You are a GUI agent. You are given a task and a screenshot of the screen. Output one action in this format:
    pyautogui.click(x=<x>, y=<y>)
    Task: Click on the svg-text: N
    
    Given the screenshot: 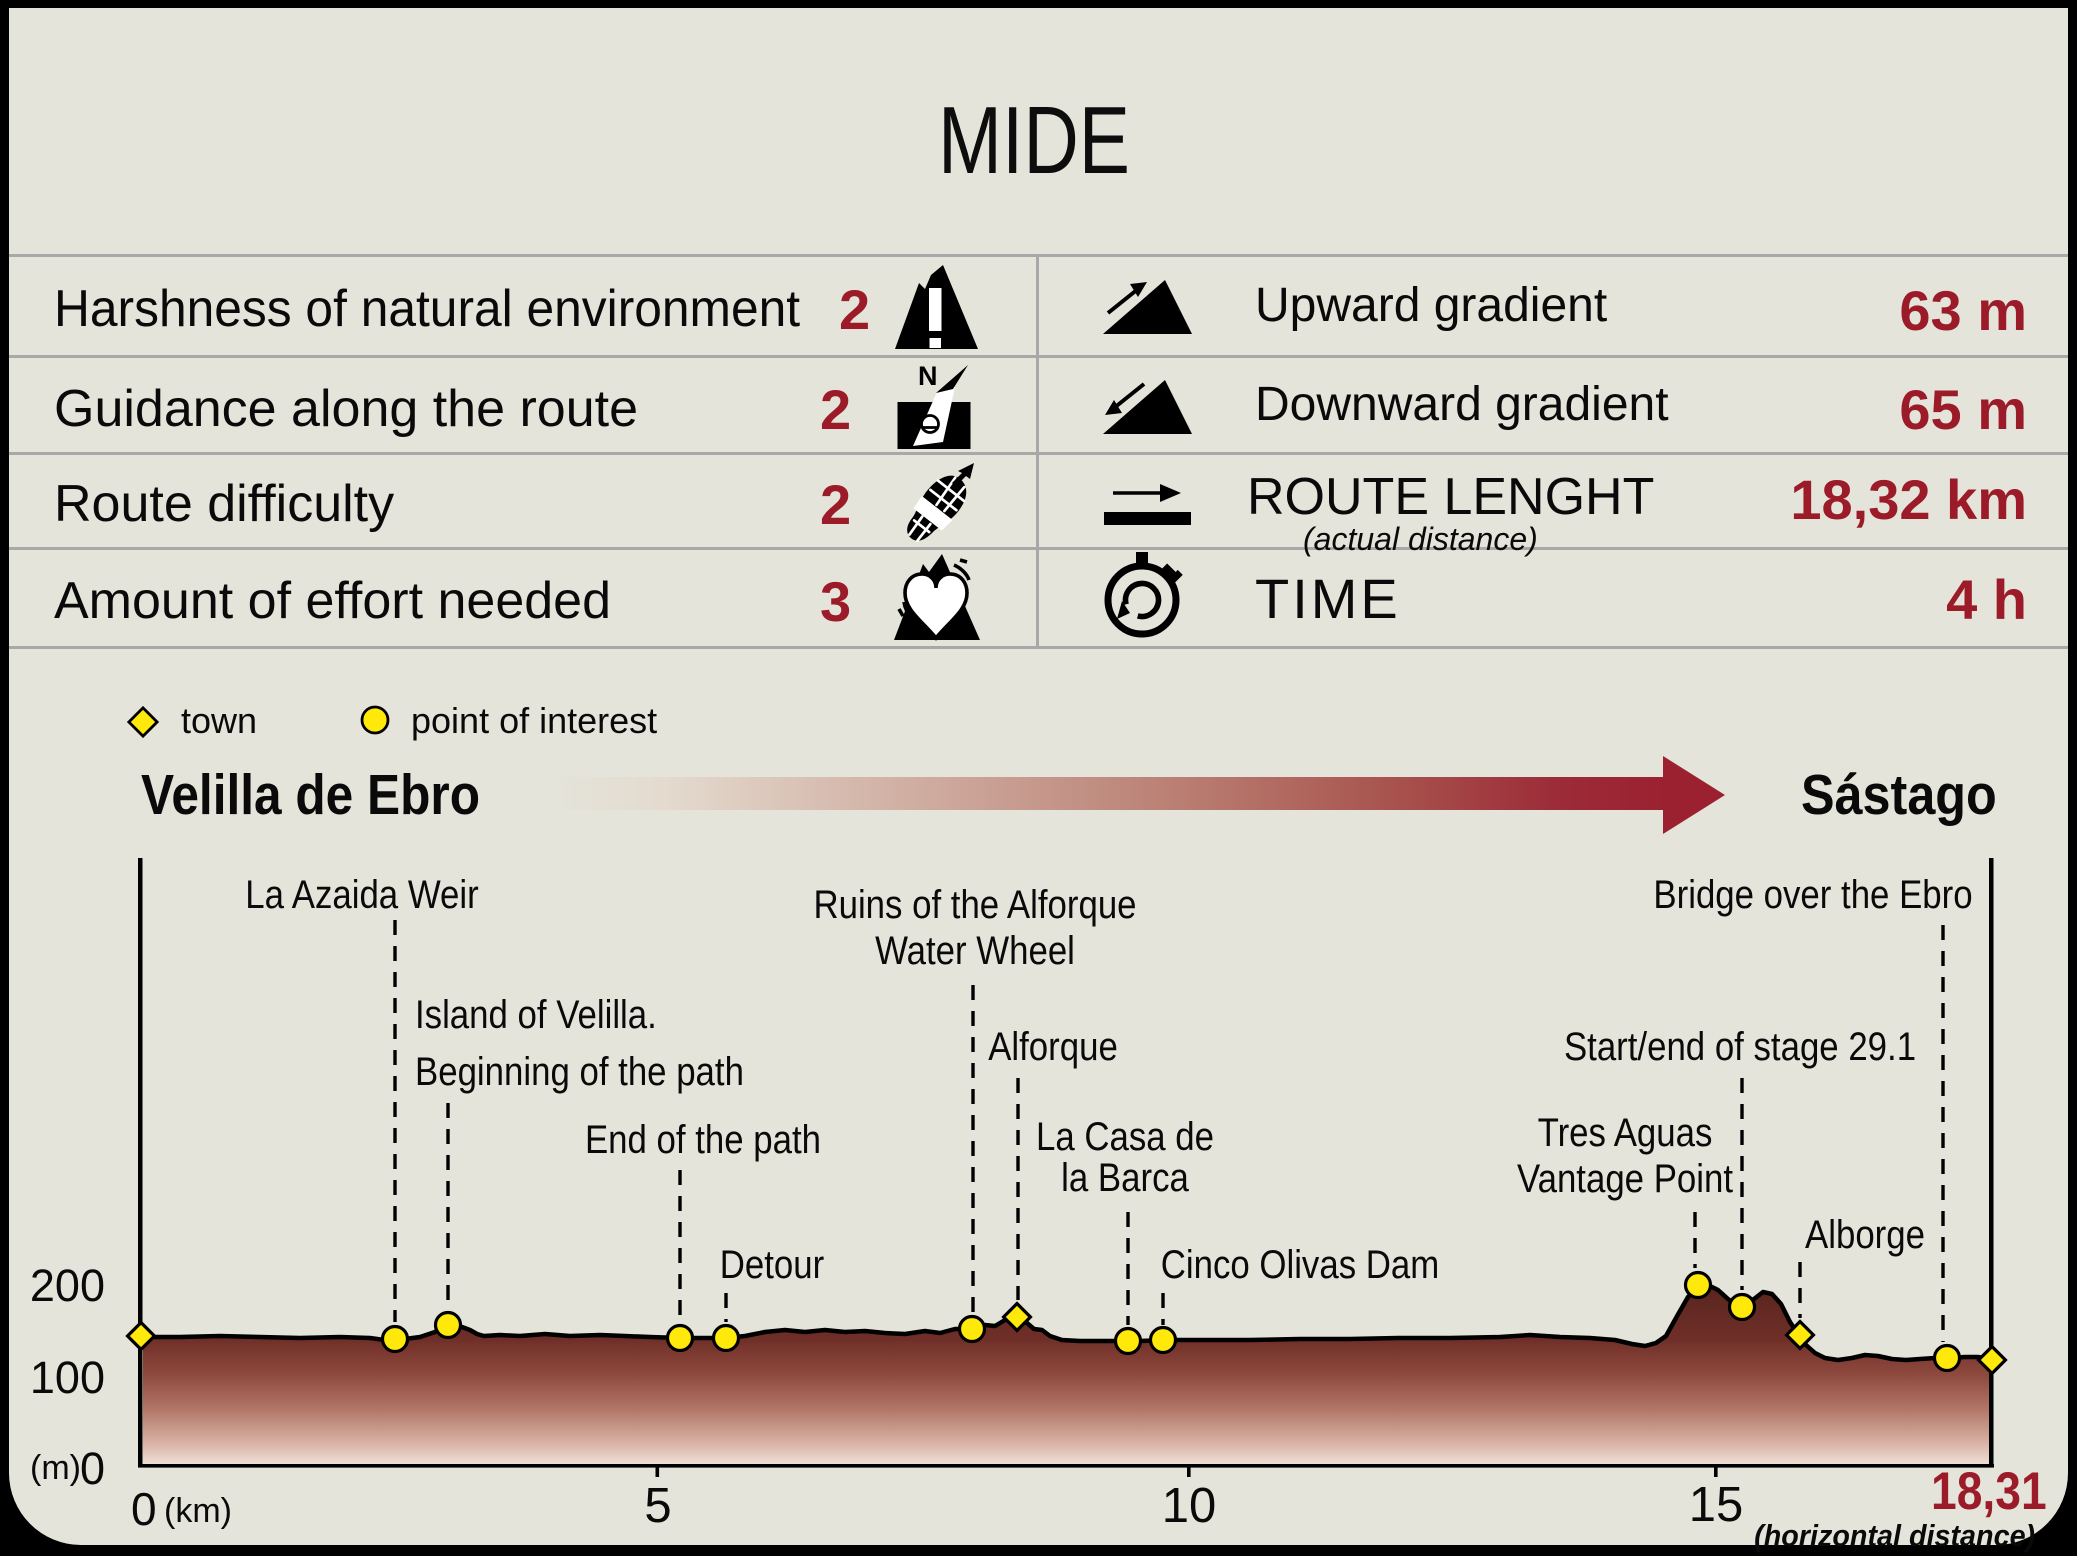 What is the action you would take?
    pyautogui.click(x=928, y=376)
    